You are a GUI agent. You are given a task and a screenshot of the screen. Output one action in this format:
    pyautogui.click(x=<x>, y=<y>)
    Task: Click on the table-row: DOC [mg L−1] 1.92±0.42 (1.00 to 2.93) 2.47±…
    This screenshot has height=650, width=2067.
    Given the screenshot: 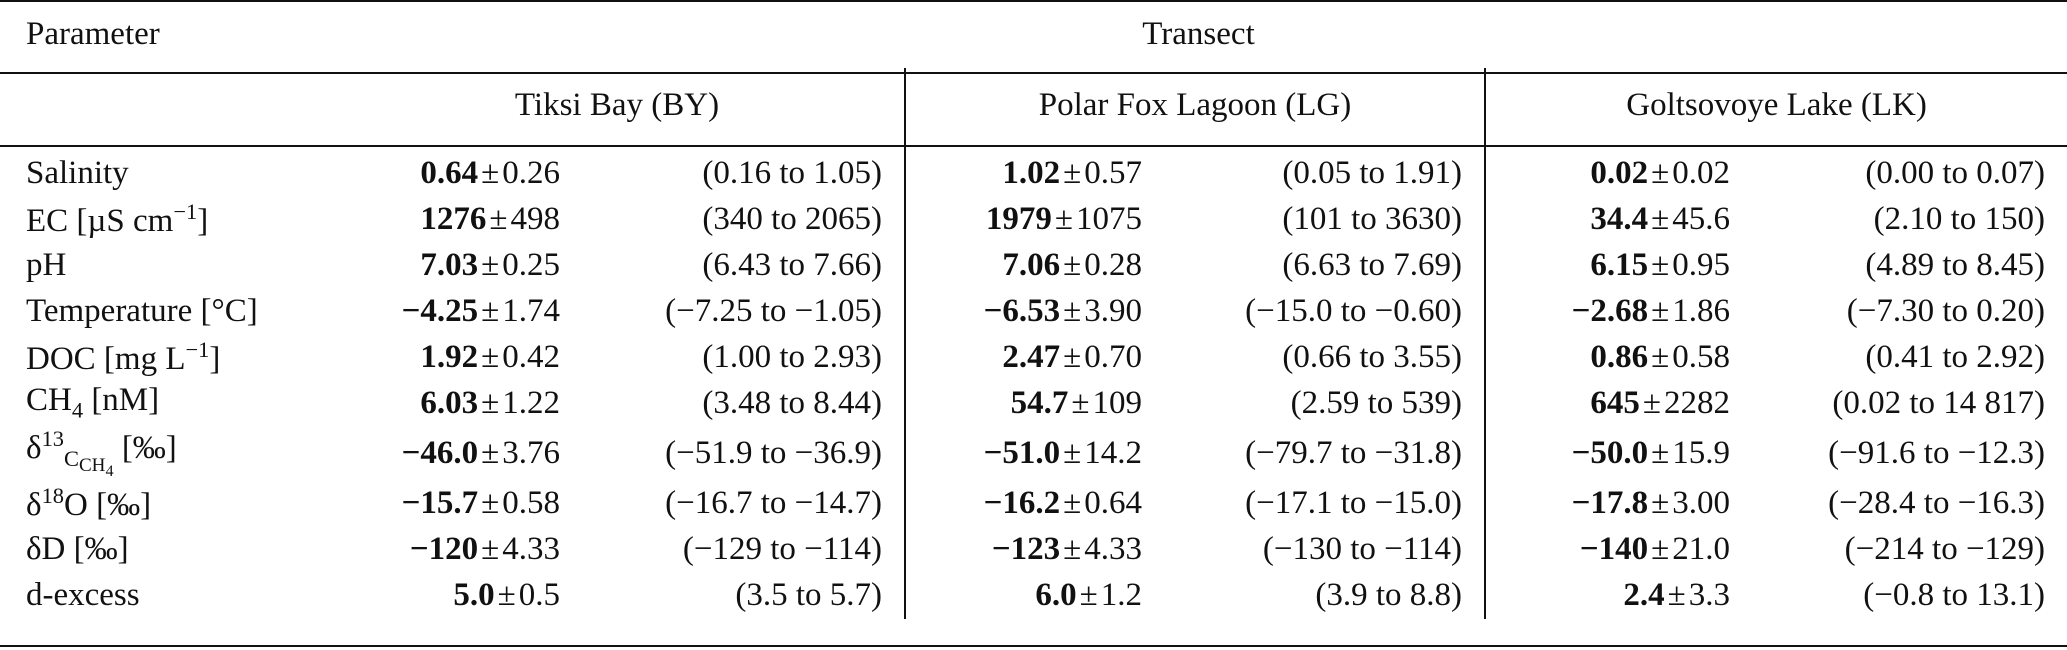 What is the action you would take?
    pyautogui.click(x=1033, y=357)
    